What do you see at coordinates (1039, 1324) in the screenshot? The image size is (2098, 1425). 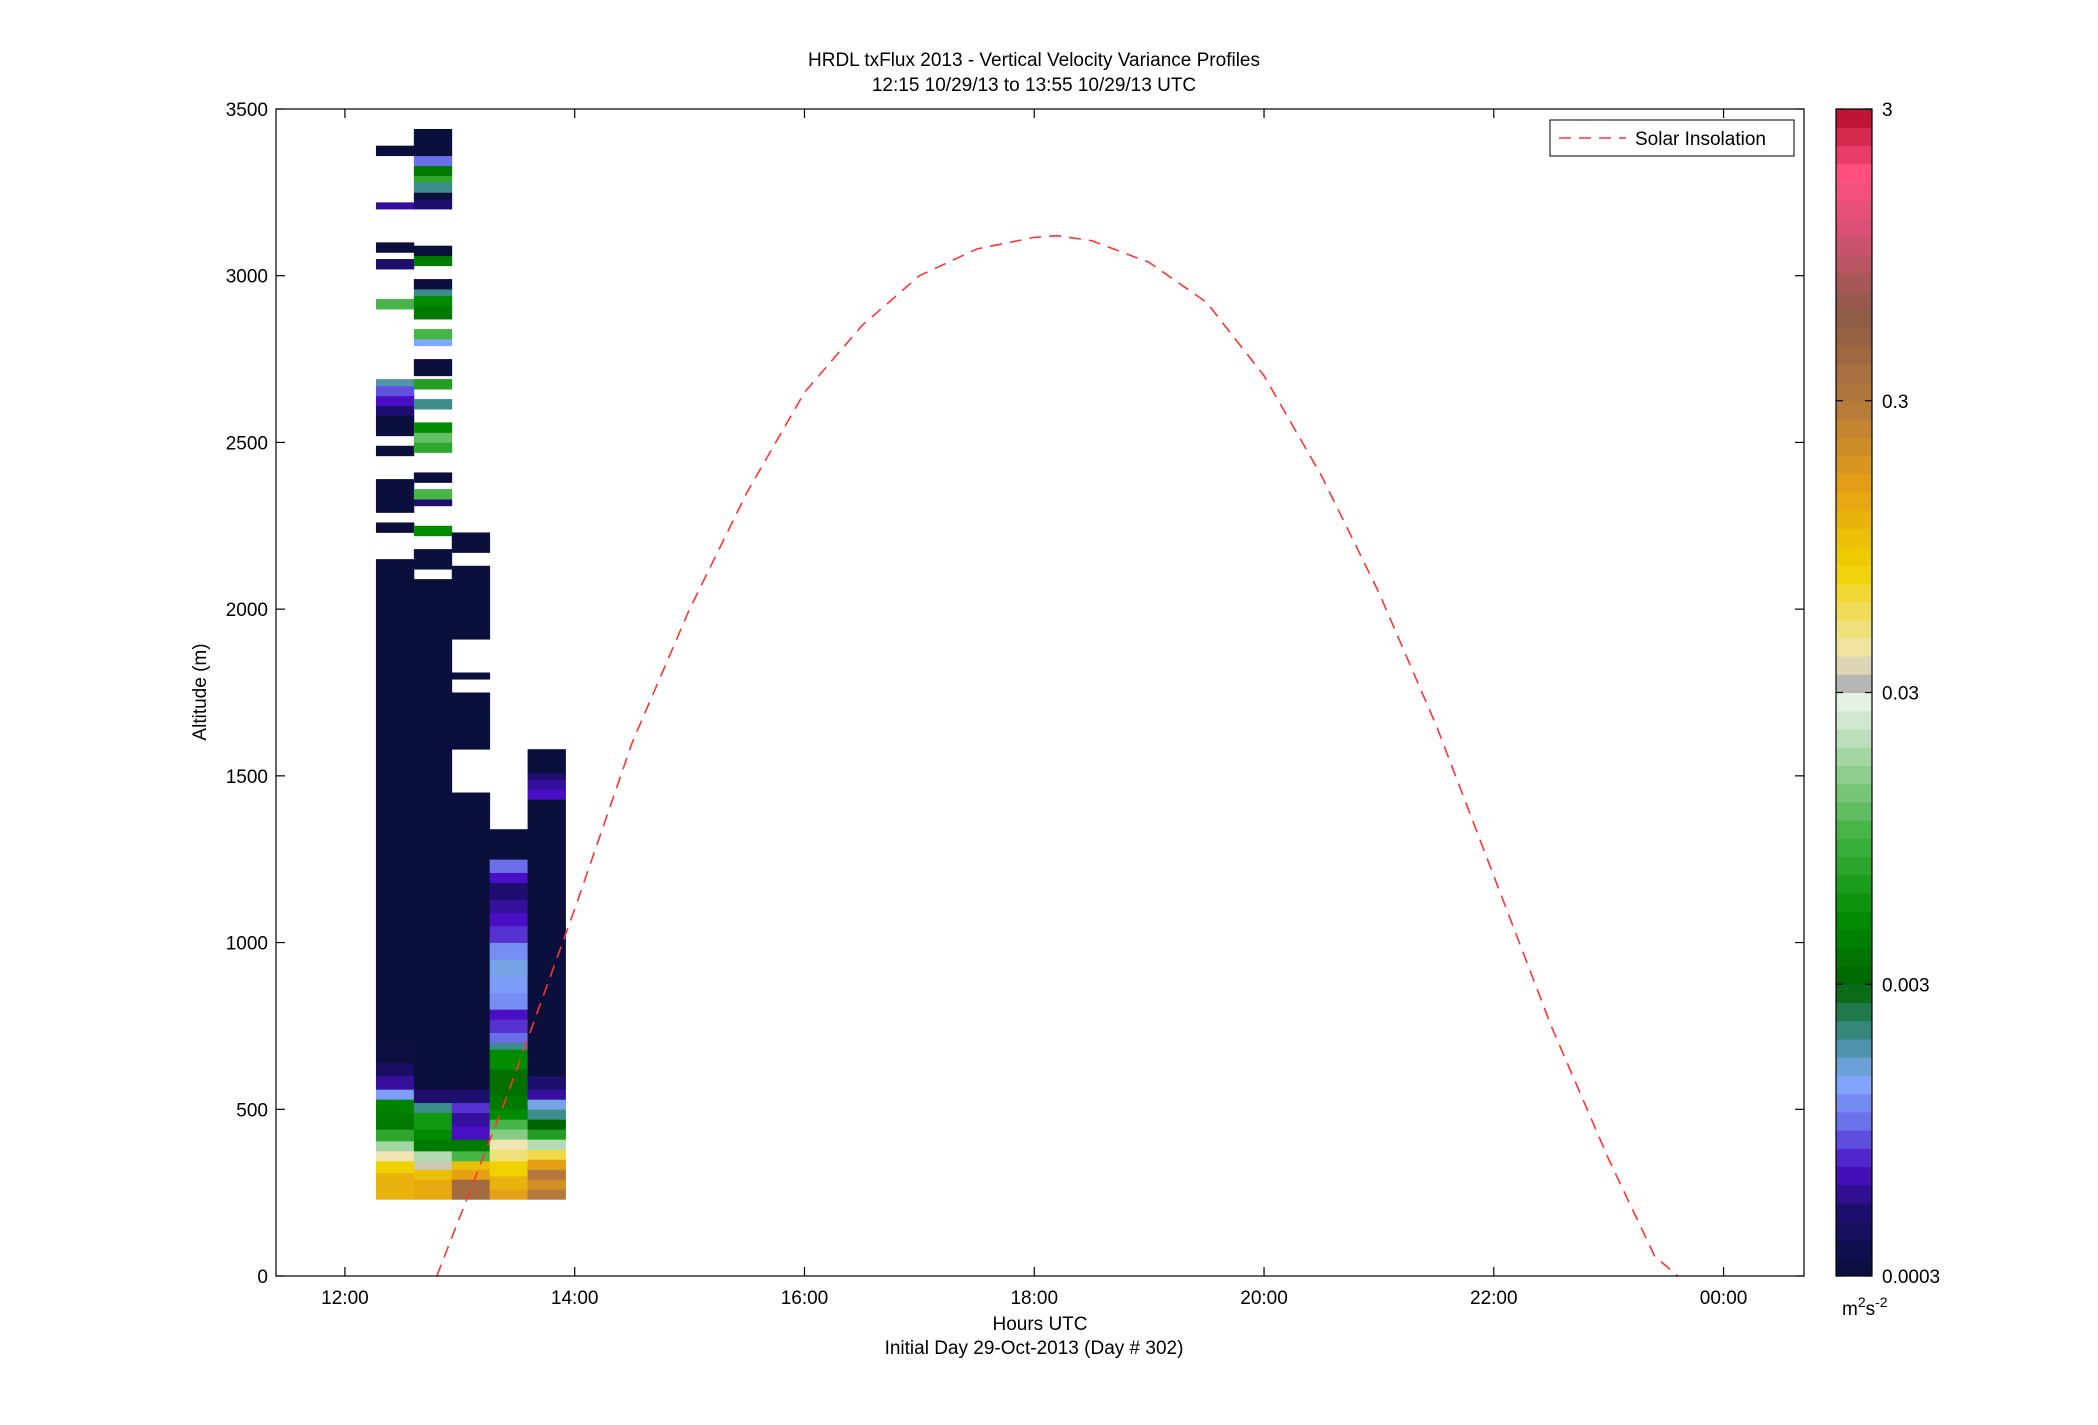 I see `x-axis-label: Hours UTC` at bounding box center [1039, 1324].